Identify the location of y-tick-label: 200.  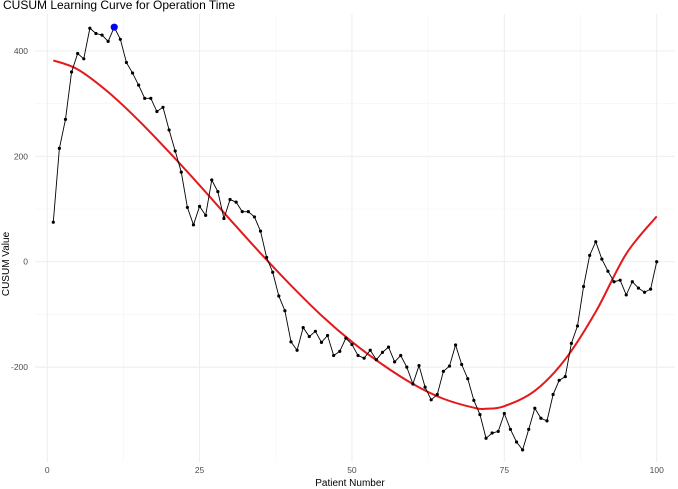
(21, 156).